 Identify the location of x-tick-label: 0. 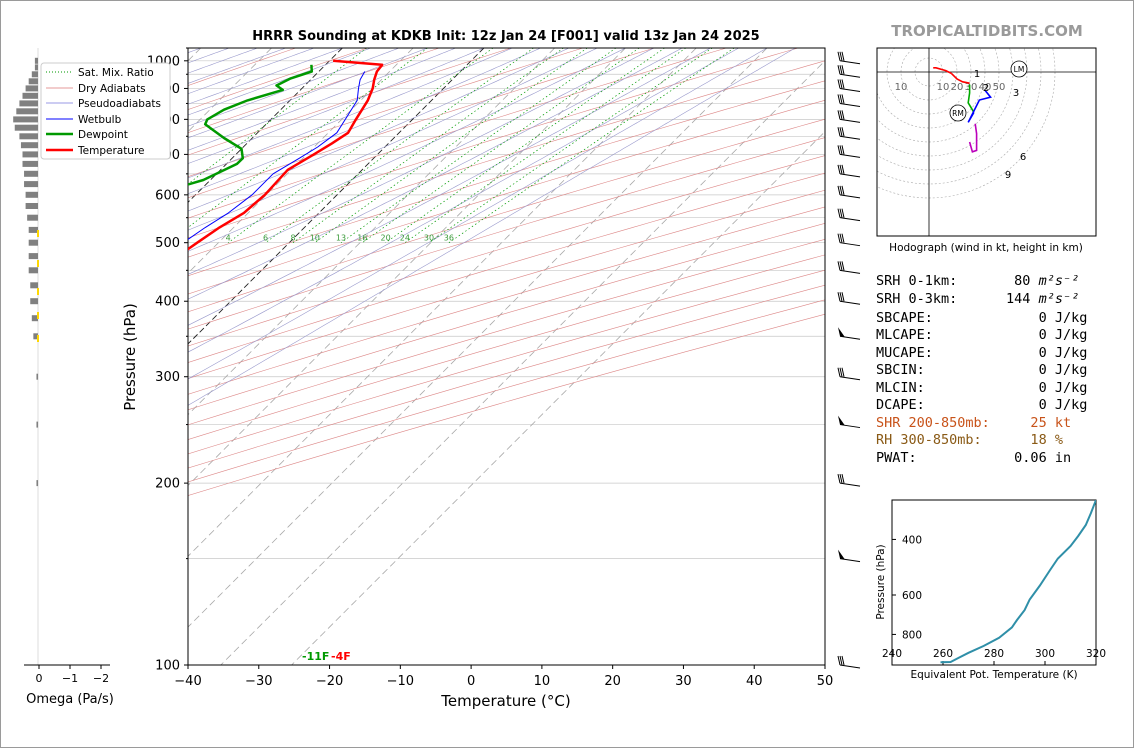
(471, 681).